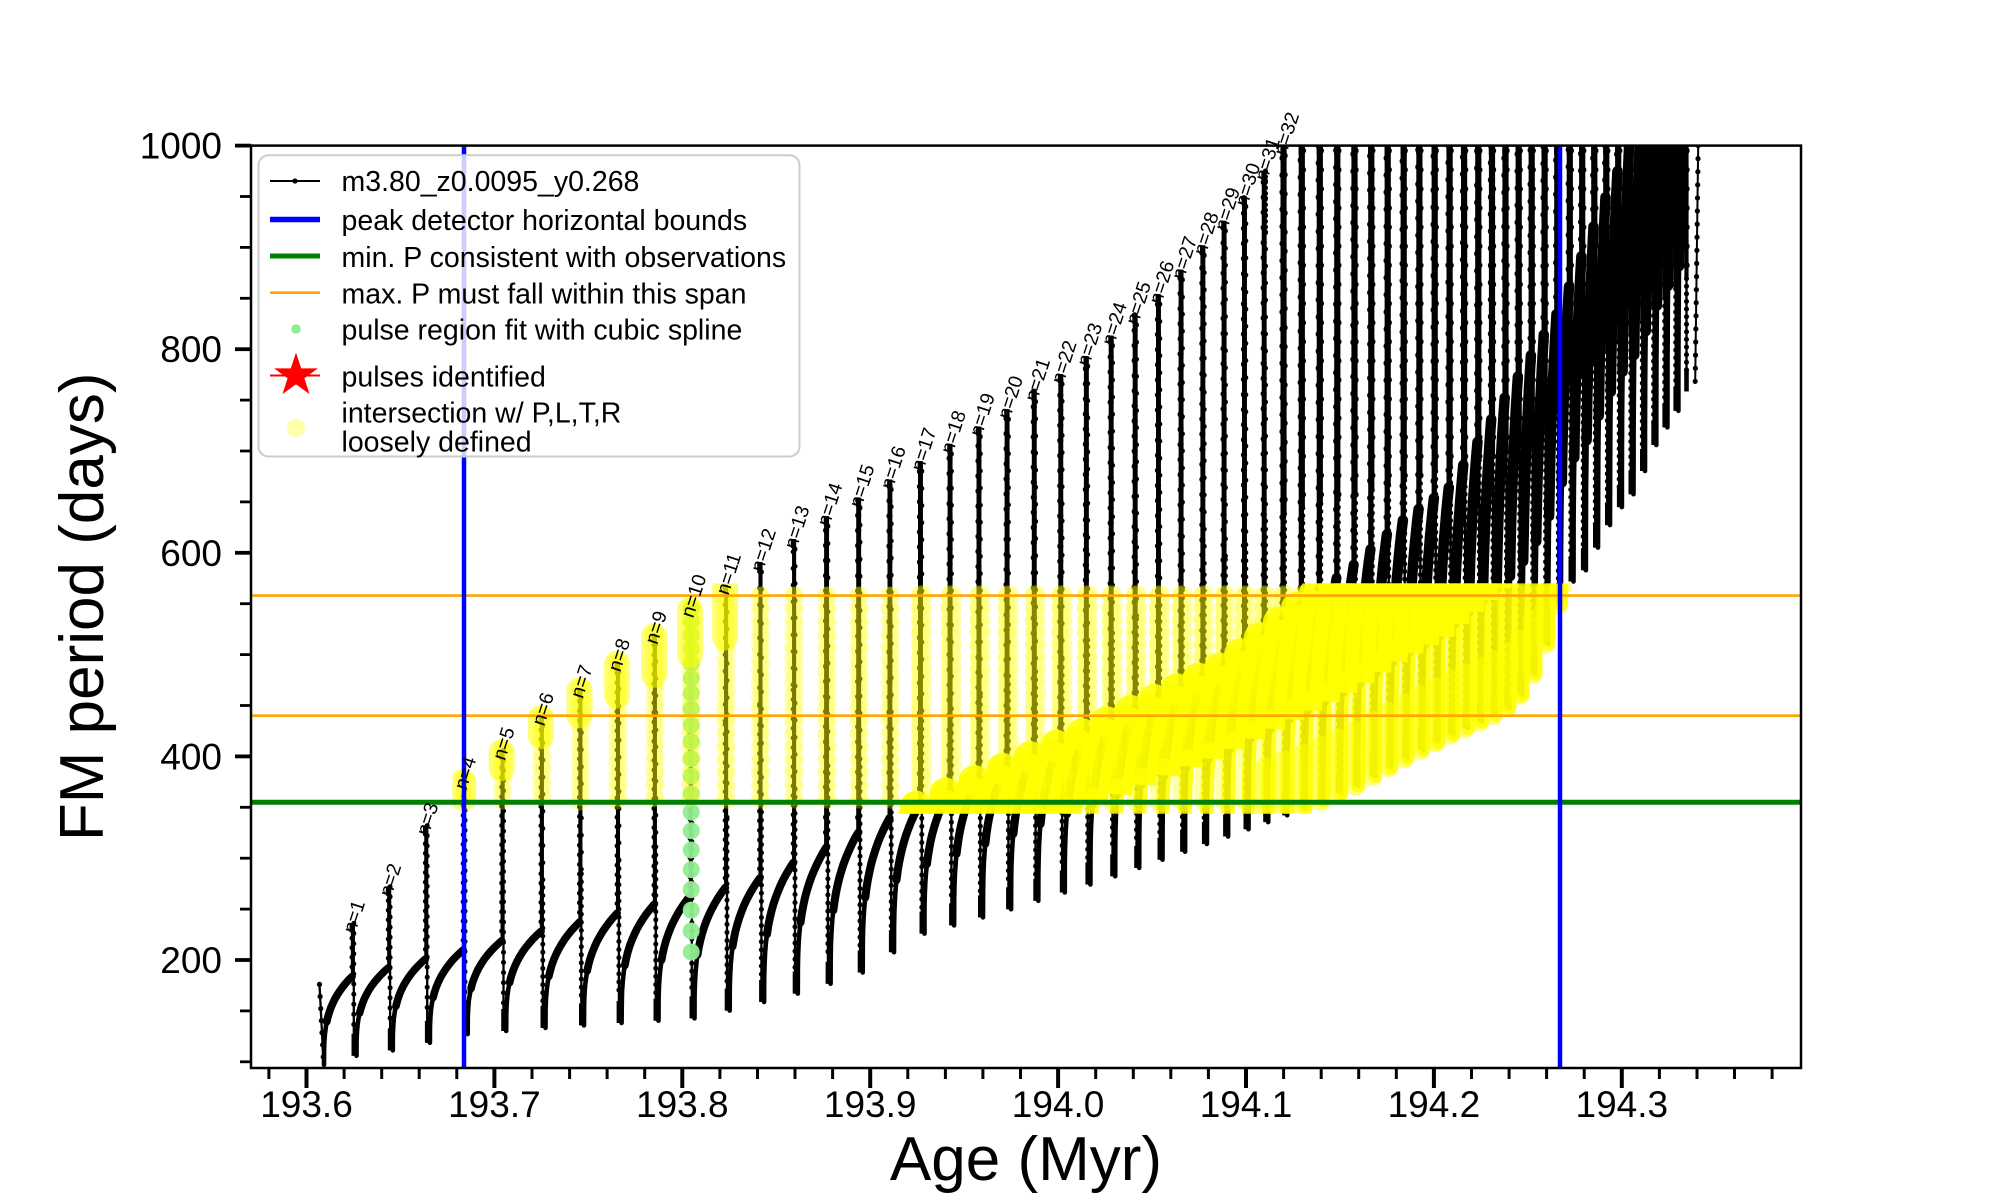  What do you see at coordinates (191, 349) in the screenshot?
I see `svg-text: 800` at bounding box center [191, 349].